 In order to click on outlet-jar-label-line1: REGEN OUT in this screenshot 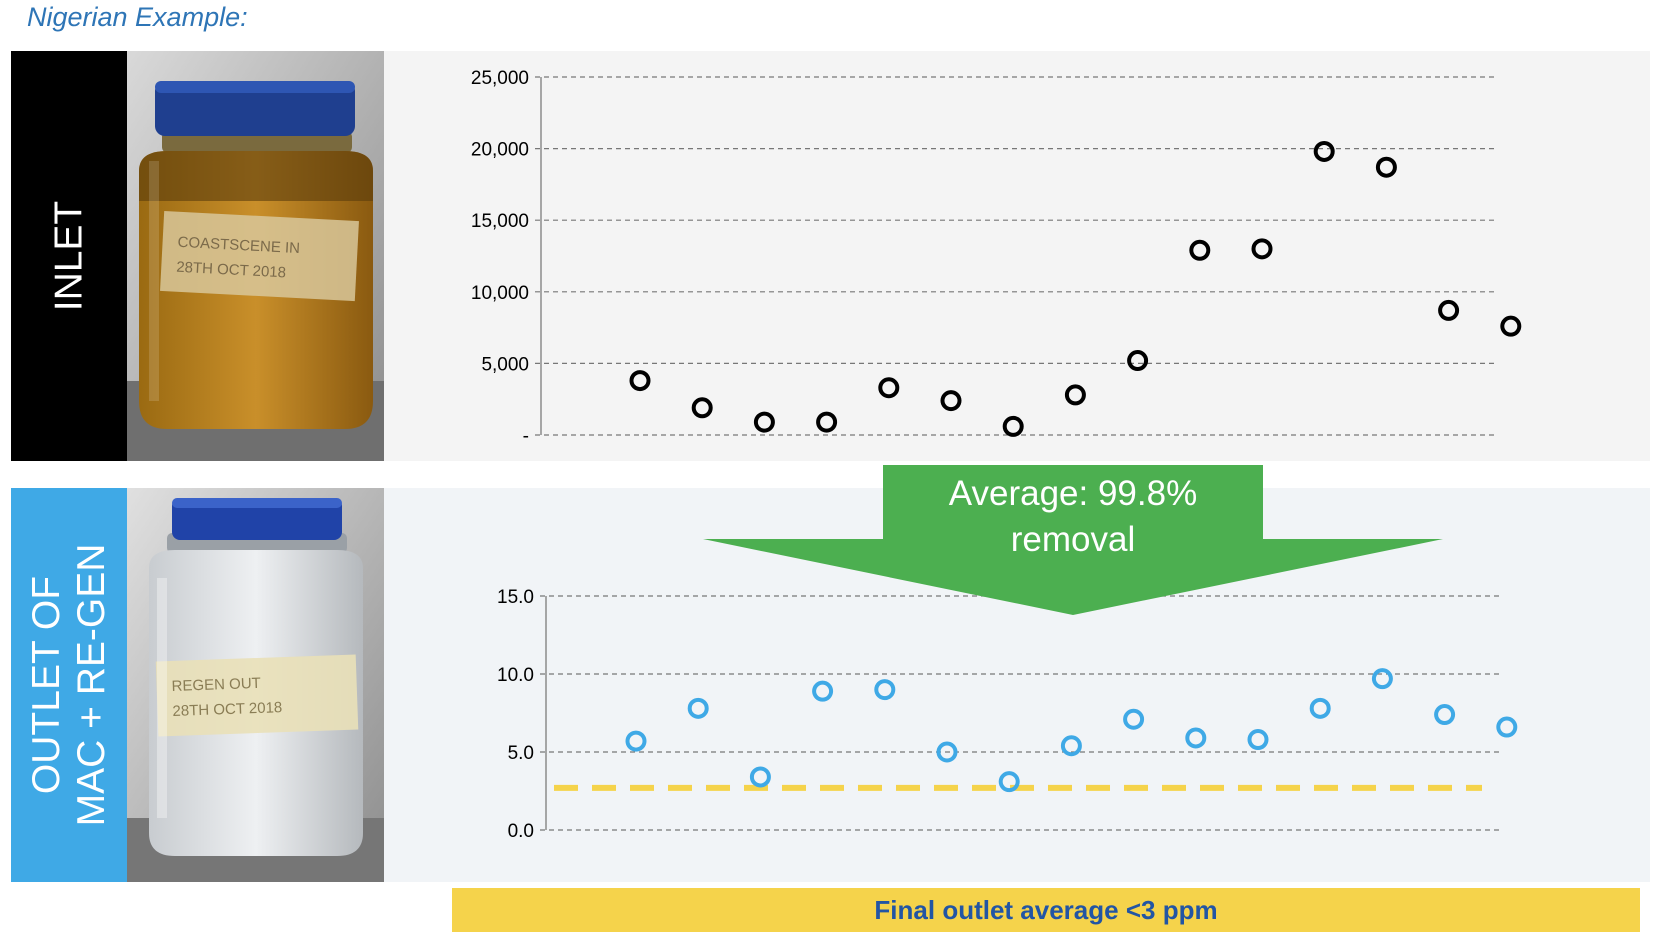, I will do `click(216, 685)`.